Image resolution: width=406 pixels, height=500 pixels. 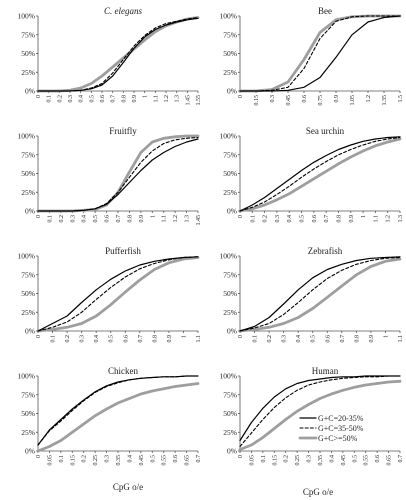 What do you see at coordinates (321, 100) in the screenshot?
I see `x-tick-label: 0.75` at bounding box center [321, 100].